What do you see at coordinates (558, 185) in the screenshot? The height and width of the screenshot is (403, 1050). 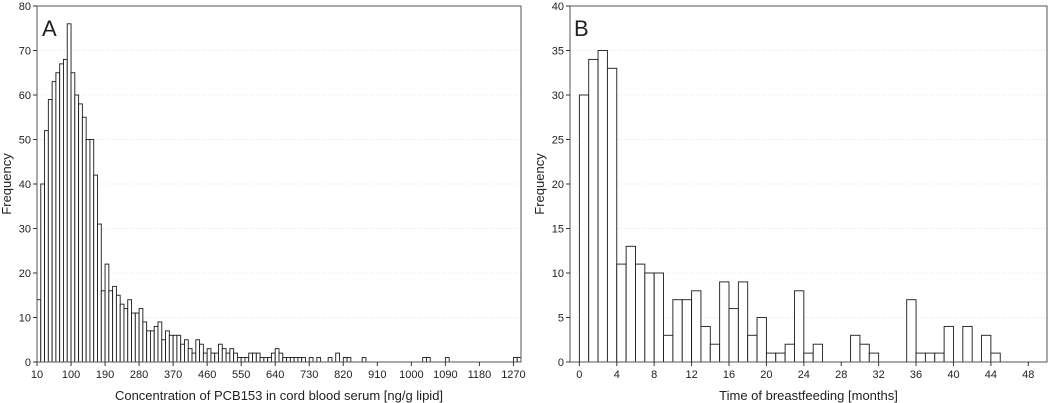 I see `y-tick-label: 20` at bounding box center [558, 185].